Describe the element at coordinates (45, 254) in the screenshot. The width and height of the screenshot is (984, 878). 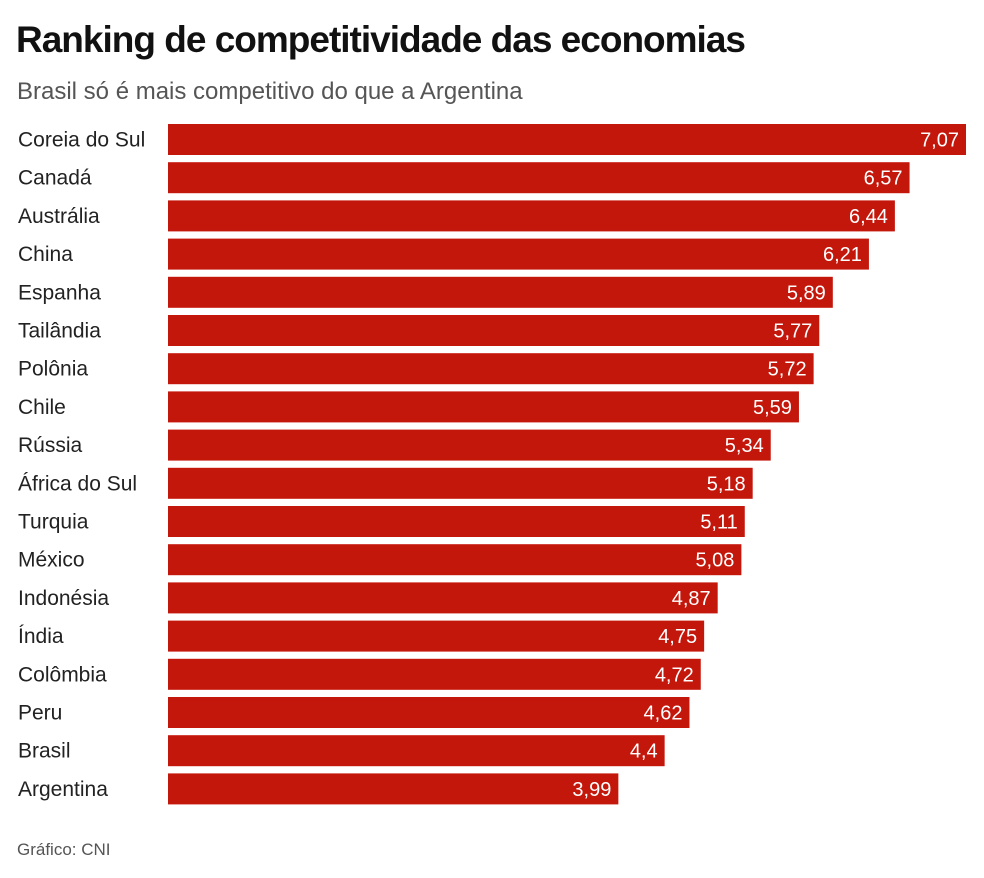
I see `category-label: China` at that location.